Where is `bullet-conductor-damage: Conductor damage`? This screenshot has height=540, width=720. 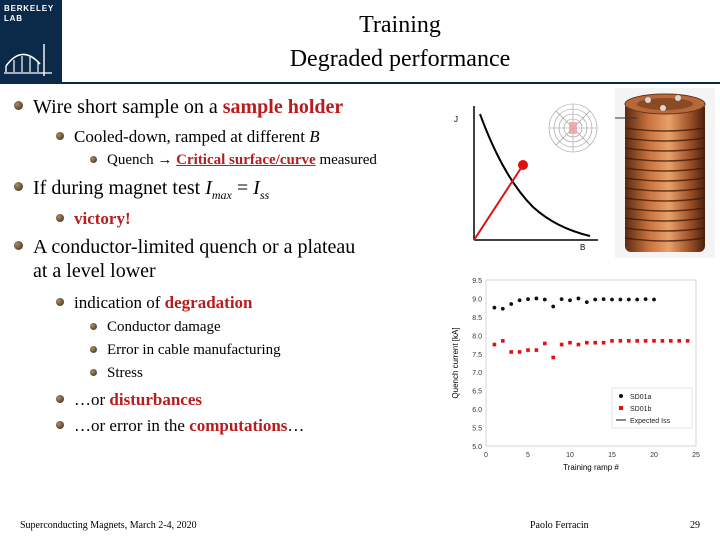 bullet-conductor-damage: Conductor damage is located at coordinates (155, 327).